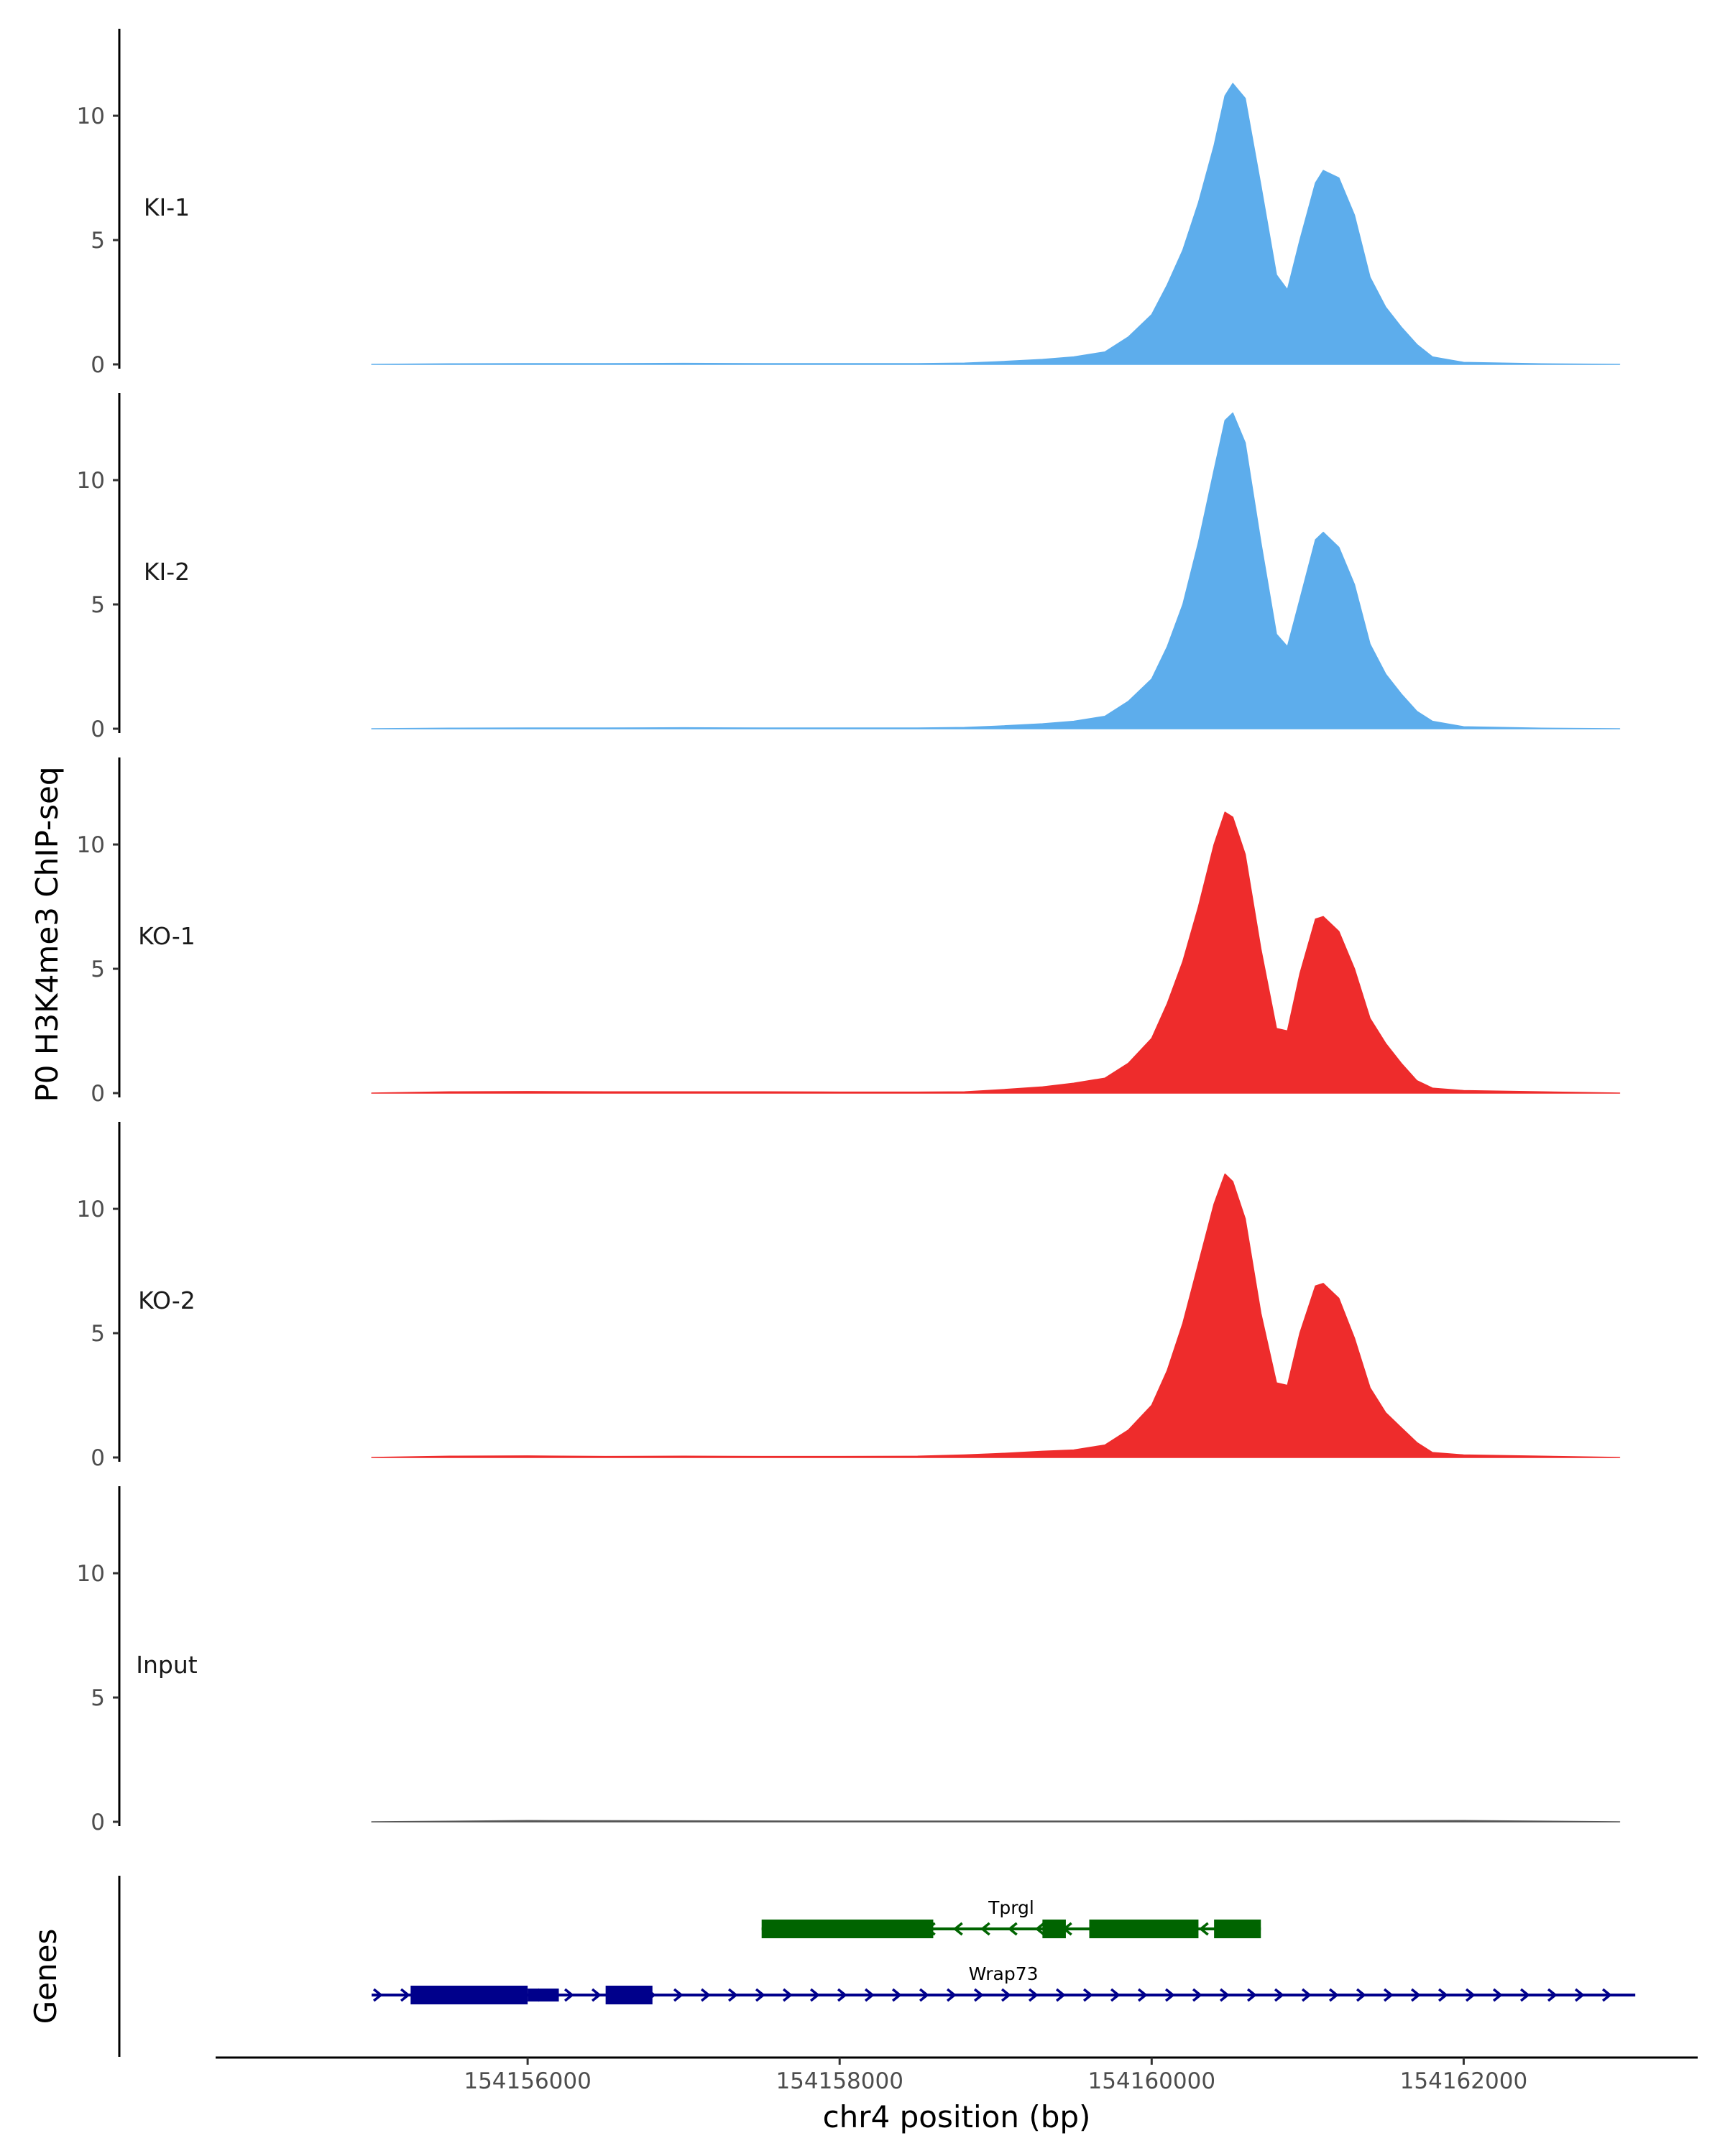 The height and width of the screenshot is (2156, 1725). Describe the element at coordinates (167, 1300) in the screenshot. I see `track-label: KO-2` at that location.